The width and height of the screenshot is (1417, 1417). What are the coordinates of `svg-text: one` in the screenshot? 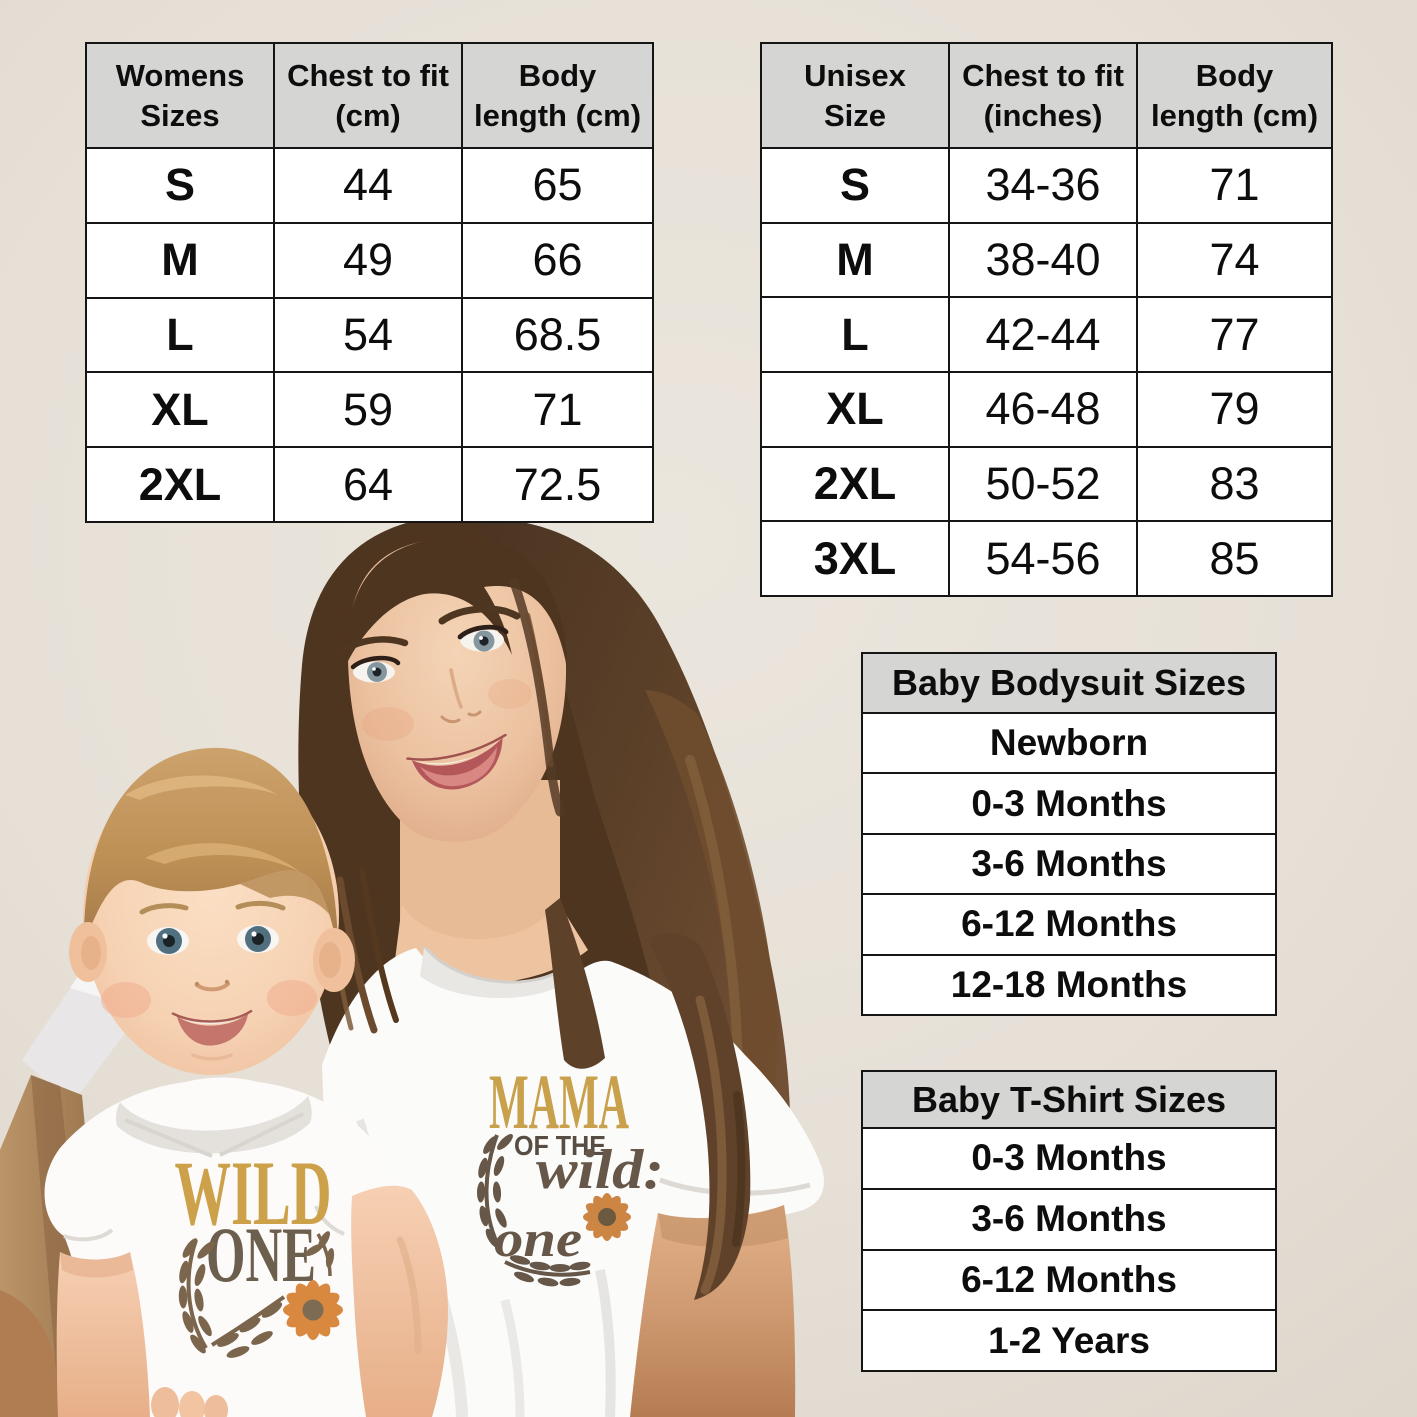 It's located at (538, 1239).